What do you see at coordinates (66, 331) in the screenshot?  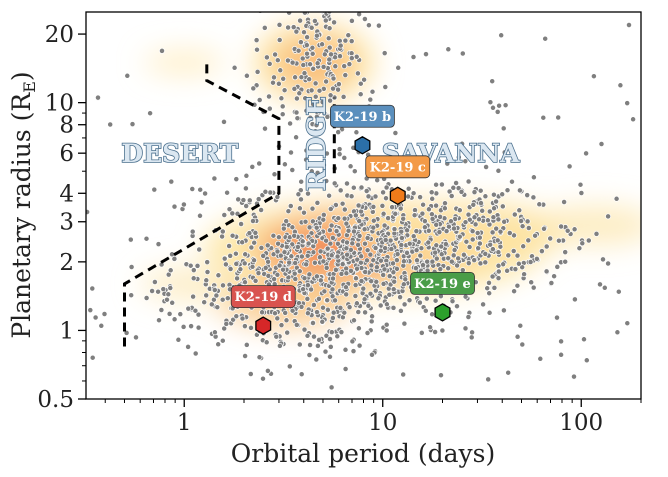 I see `y-tick-label: 1` at bounding box center [66, 331].